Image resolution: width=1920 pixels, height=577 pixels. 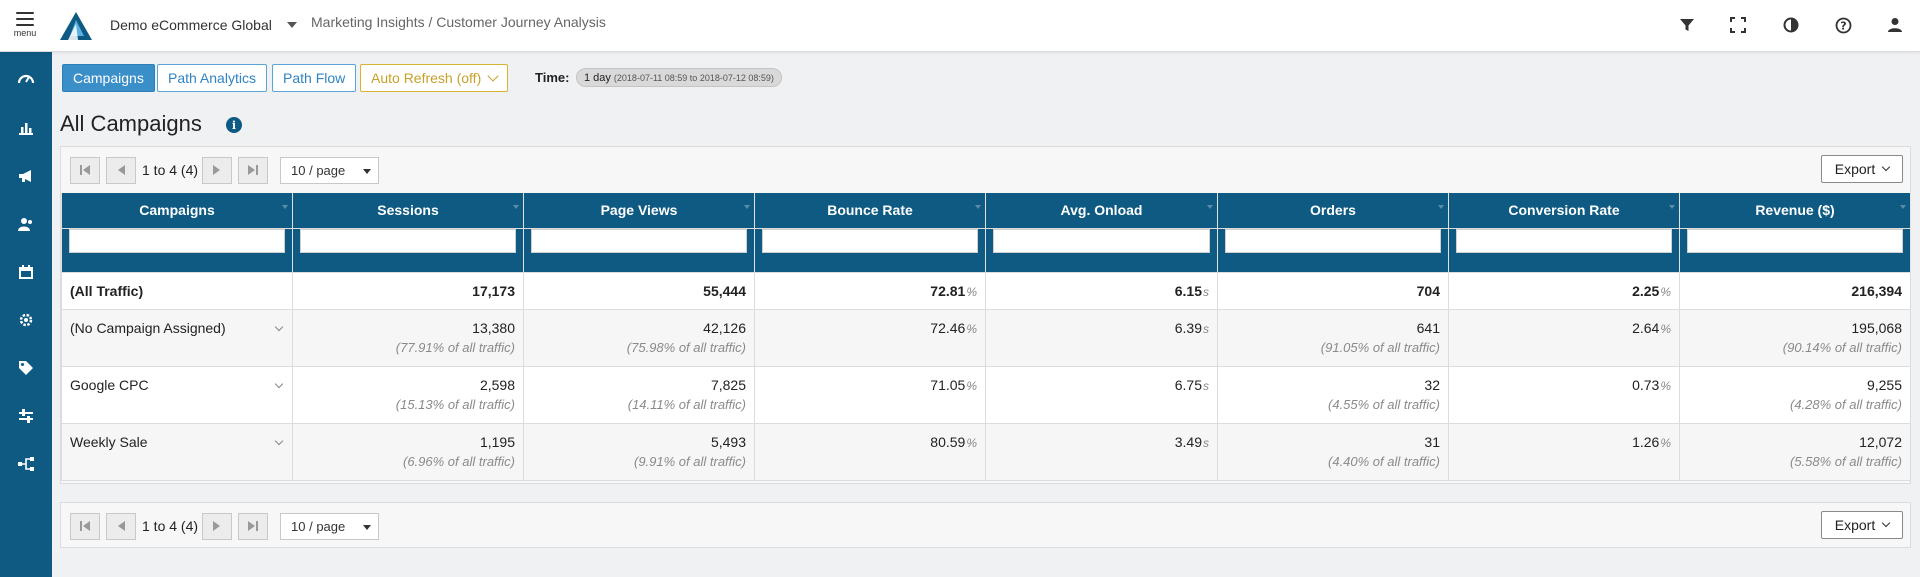 What do you see at coordinates (109, 441) in the screenshot?
I see `campaign-name: Weekly Sale` at bounding box center [109, 441].